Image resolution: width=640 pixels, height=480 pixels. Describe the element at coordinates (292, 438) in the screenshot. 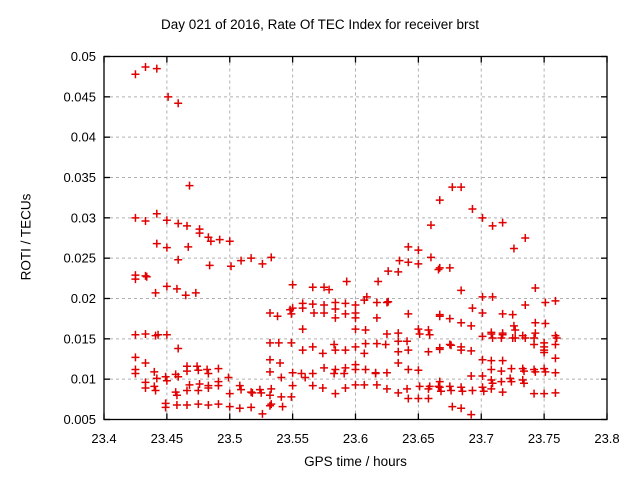

I see `x-tick-label: 23.55` at that location.